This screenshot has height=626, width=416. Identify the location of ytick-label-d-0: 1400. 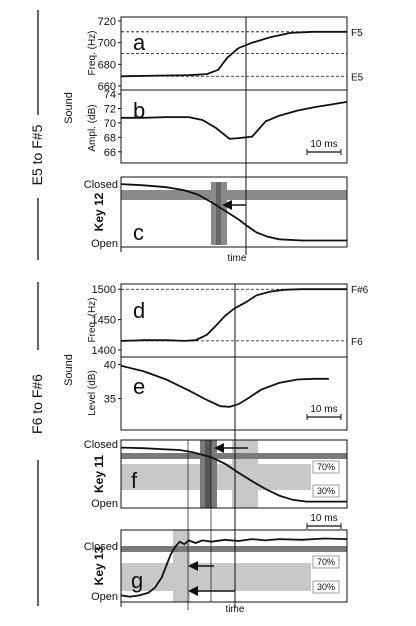
(104, 351).